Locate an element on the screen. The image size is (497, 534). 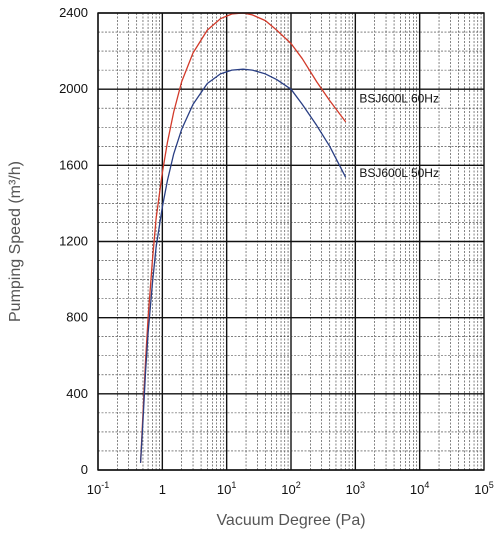
y-tick-label: 400 is located at coordinates (77, 393).